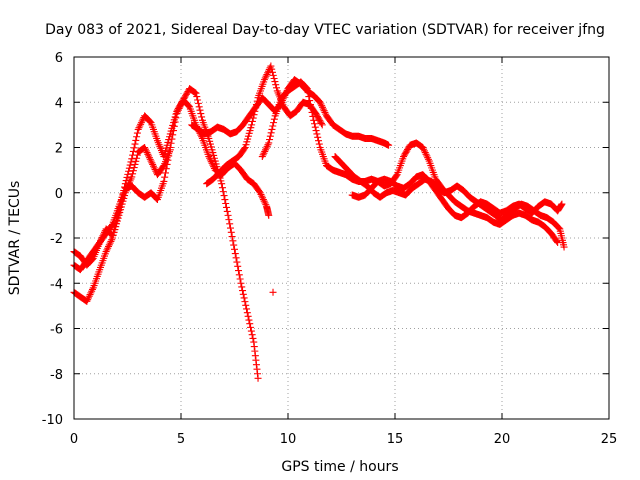 The image size is (640, 480). What do you see at coordinates (181, 439) in the screenshot?
I see `x-tick-label: 5` at bounding box center [181, 439].